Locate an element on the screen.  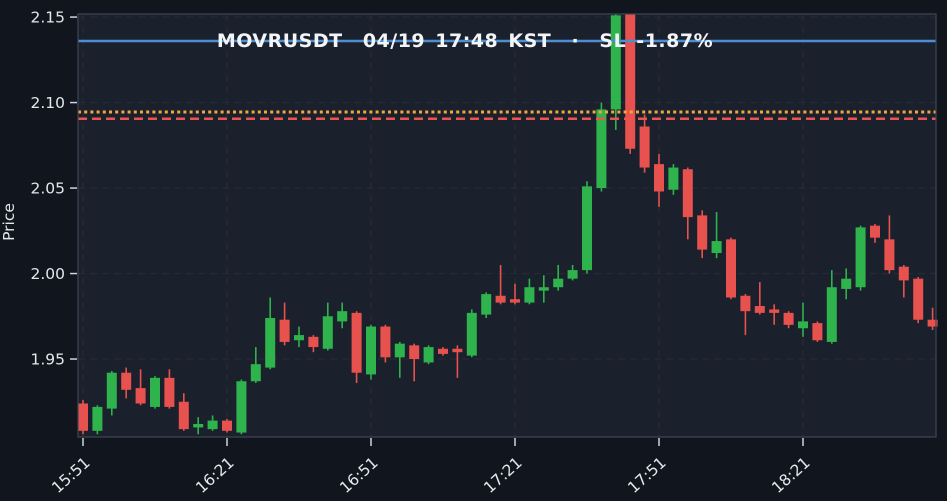
y-tick-label: 1.95 is located at coordinates (47, 360).